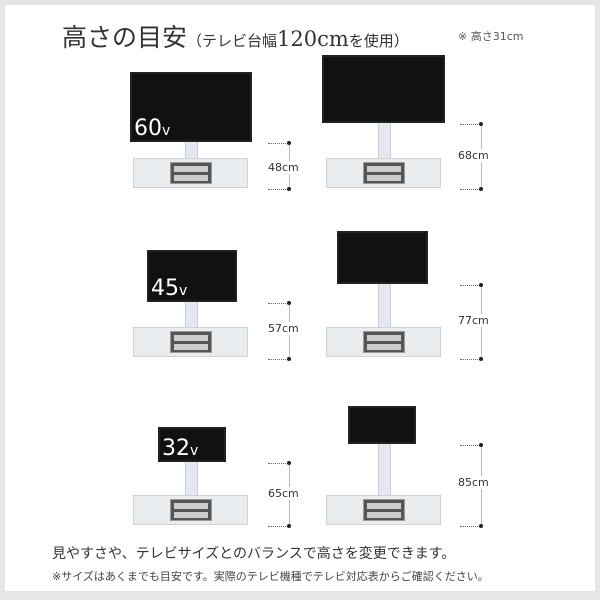 Image resolution: width=600 pixels, height=600 pixels. What do you see at coordinates (192, 276) in the screenshot?
I see `tv-screen: 45v` at bounding box center [192, 276].